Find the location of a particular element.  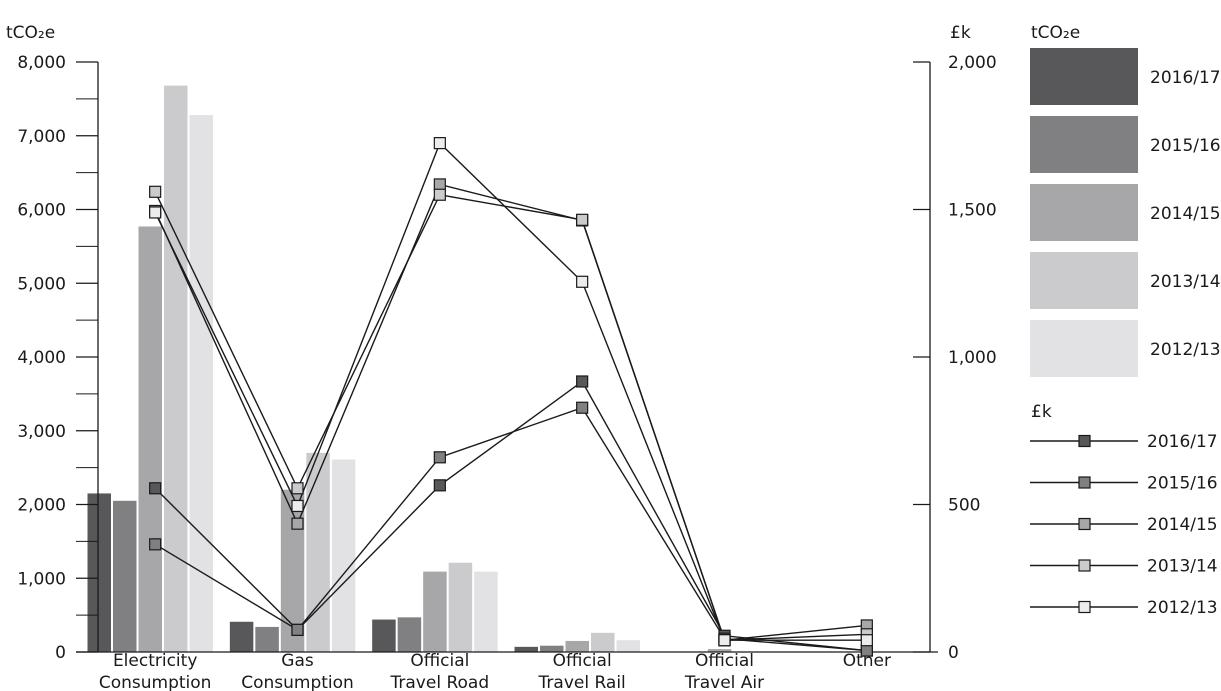

left-tick-label: 4,000 is located at coordinates (41, 358).